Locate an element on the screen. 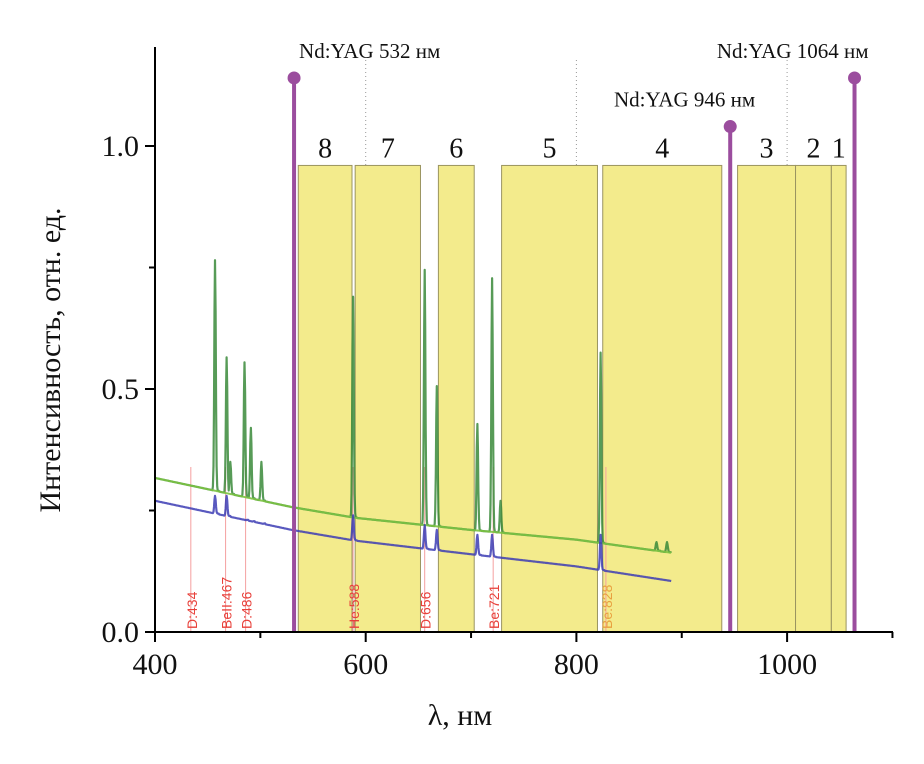 This screenshot has height=764, width=924. x-tick-label: 800 is located at coordinates (576, 664).